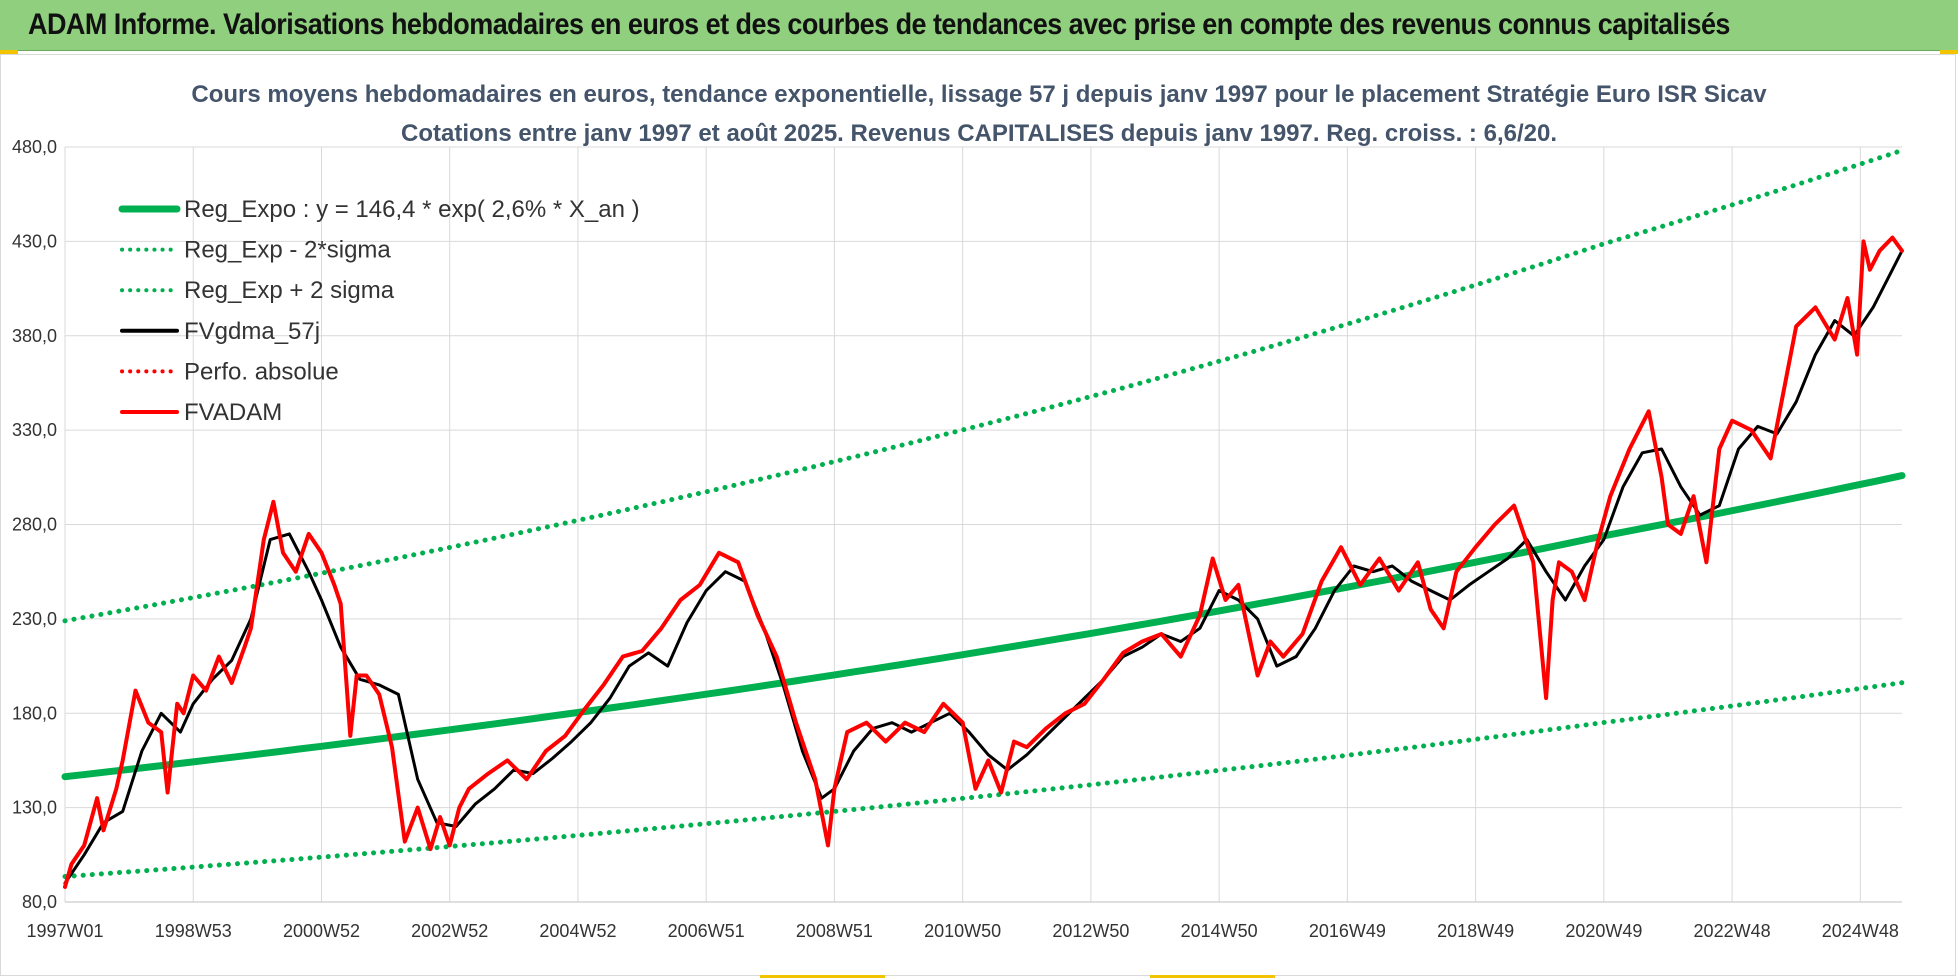  Describe the element at coordinates (706, 931) in the screenshot. I see `x-tick-label: 2006W51` at that location.